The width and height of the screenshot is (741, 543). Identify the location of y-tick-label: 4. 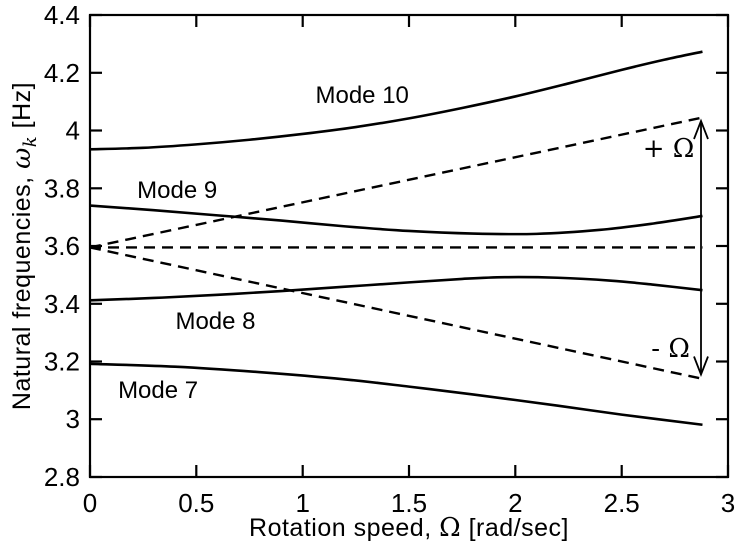
(73, 131).